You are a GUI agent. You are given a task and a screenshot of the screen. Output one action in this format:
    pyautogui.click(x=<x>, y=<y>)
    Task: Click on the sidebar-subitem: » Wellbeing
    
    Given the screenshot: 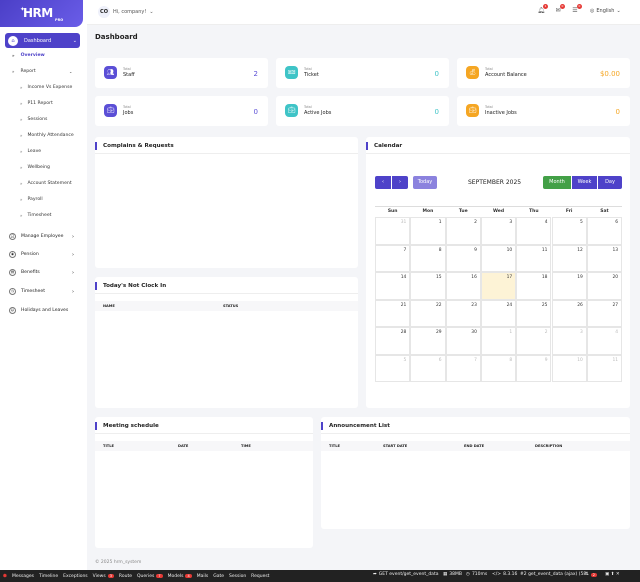 What is the action you would take?
    pyautogui.click(x=35, y=167)
    